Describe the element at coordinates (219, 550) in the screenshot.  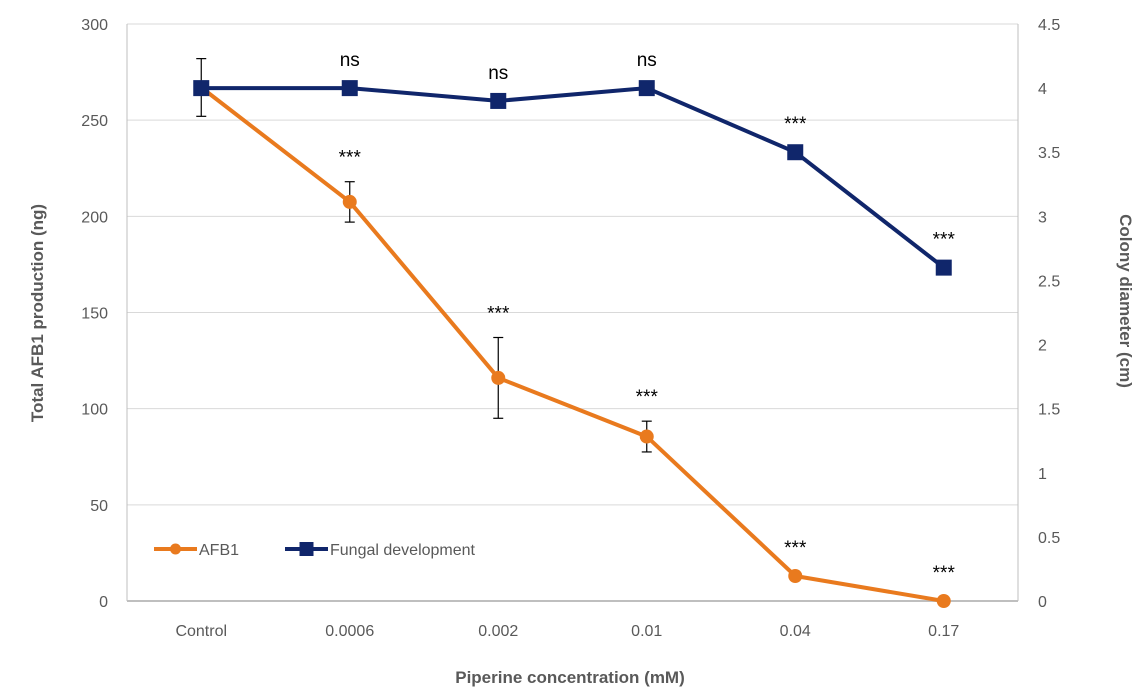
I see `legend-label: AFB1` at that location.